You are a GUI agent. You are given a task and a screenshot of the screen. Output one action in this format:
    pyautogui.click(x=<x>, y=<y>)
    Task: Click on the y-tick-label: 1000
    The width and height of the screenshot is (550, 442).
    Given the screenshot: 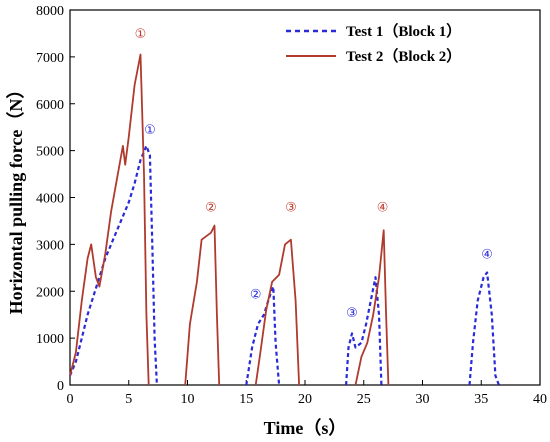 What is the action you would take?
    pyautogui.click(x=50, y=339)
    